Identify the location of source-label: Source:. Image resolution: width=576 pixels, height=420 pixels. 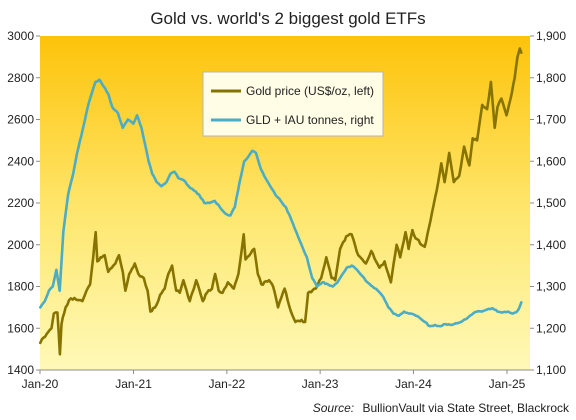
(333, 408).